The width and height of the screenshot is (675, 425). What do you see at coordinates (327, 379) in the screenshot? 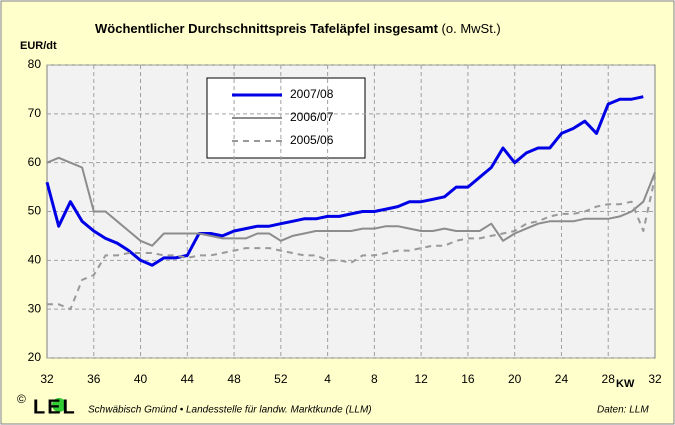
I see `x-tick-label: 4` at bounding box center [327, 379].